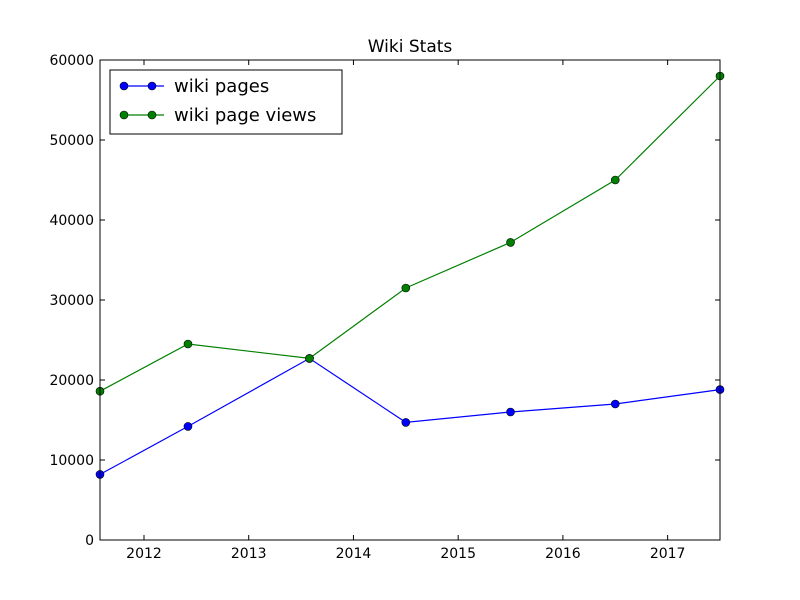  I want to click on legend-label-1: wiki pages, so click(221, 86).